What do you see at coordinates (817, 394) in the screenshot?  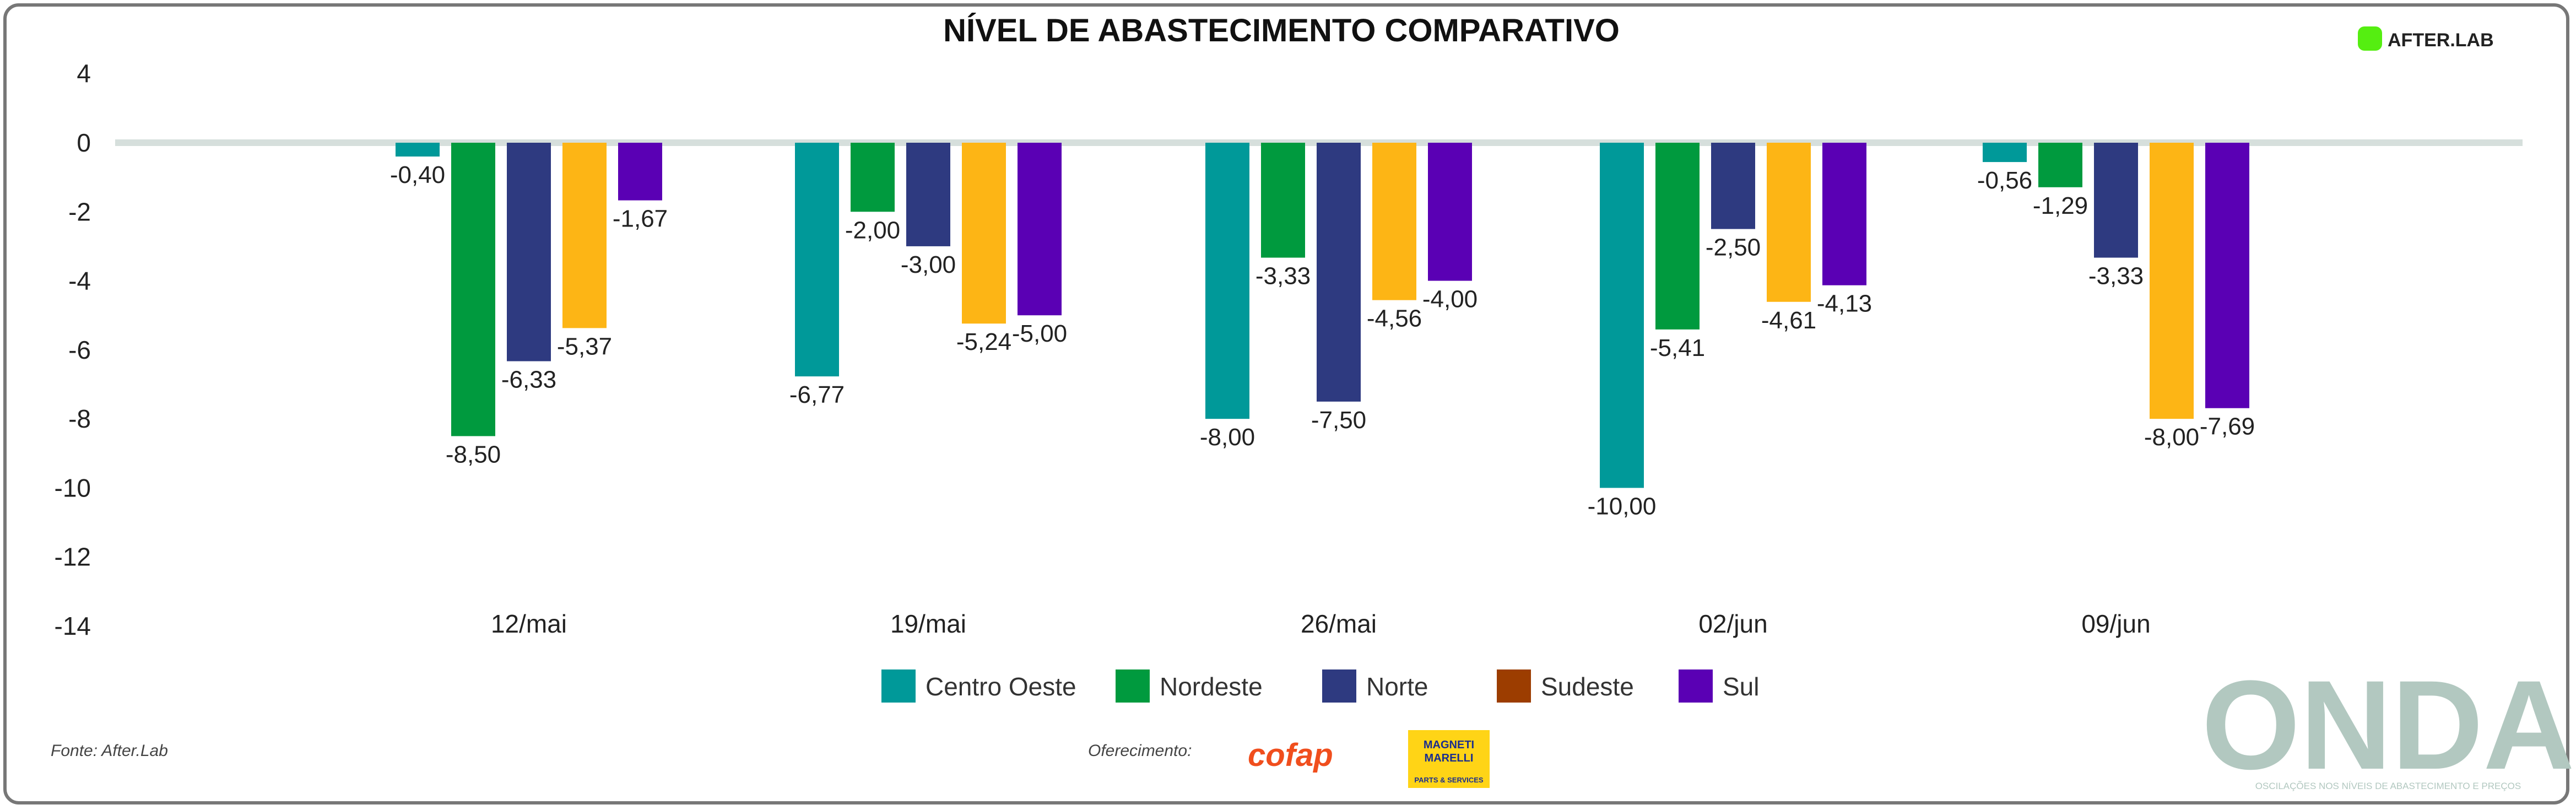 I see `data-label: -6,77` at bounding box center [817, 394].